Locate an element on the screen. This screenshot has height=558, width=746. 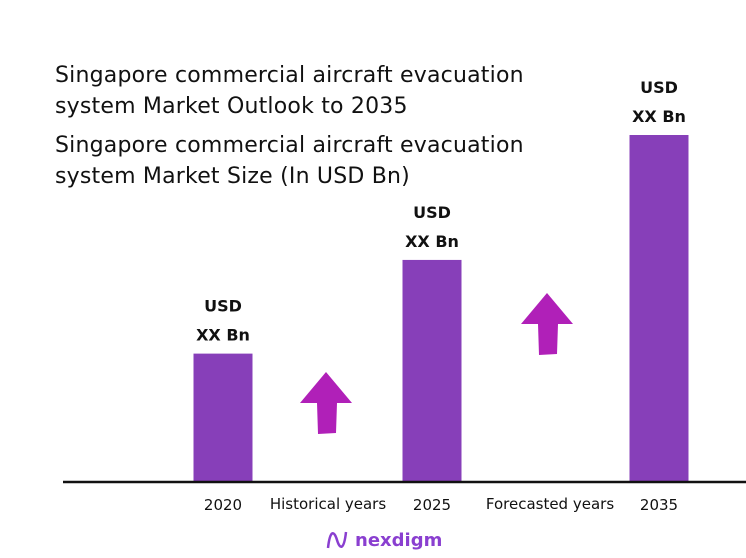
nexdigm-logo: nexdigm is located at coordinates (383, 540).